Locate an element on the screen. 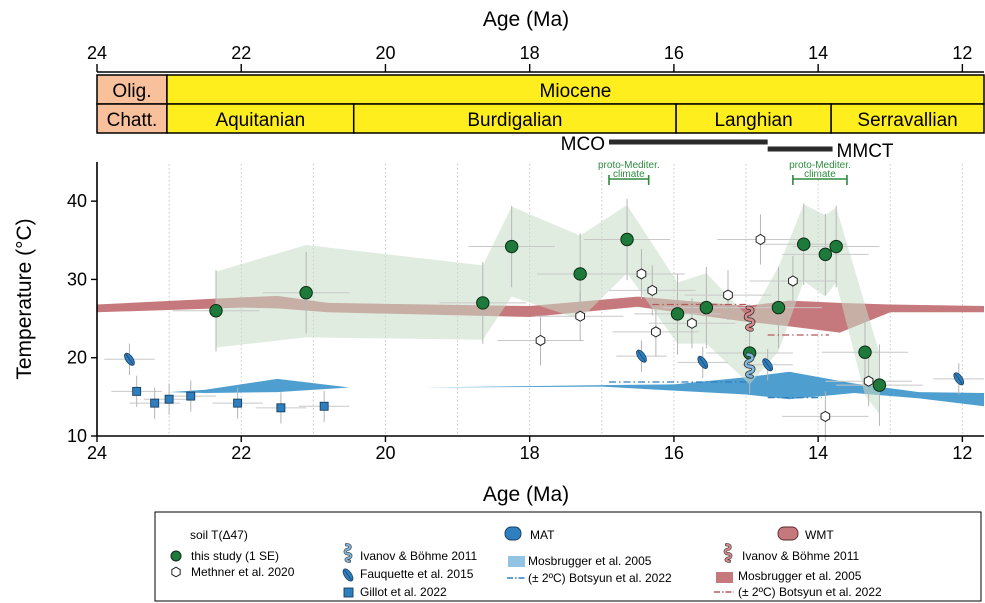 The height and width of the screenshot is (603, 985). y-tick-label: 10 is located at coordinates (77, 436).